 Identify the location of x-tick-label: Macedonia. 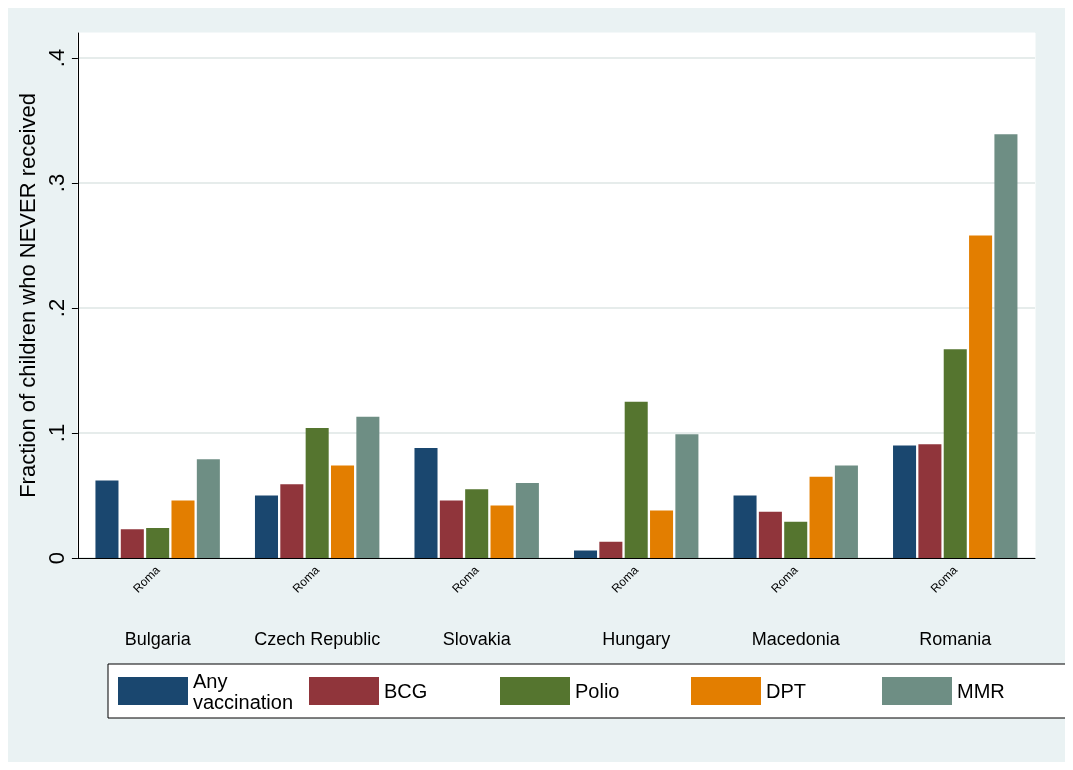
(796, 639).